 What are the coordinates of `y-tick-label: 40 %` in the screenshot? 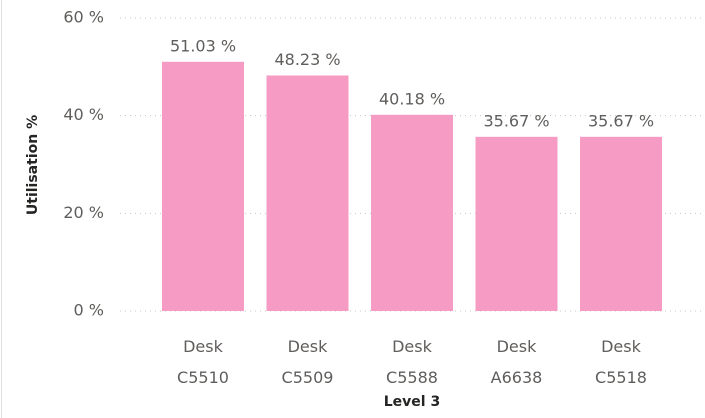 It's located at (83, 114).